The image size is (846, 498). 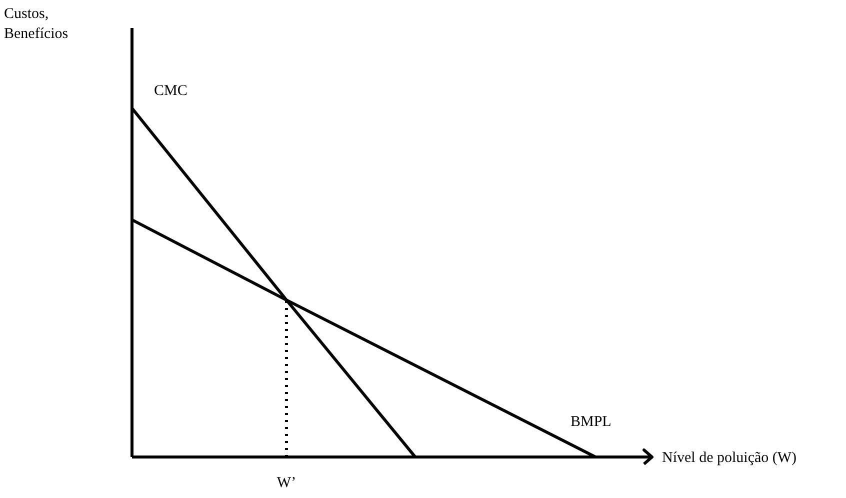 What do you see at coordinates (36, 24) in the screenshot?
I see `text: Custos, Benefícios` at bounding box center [36, 24].